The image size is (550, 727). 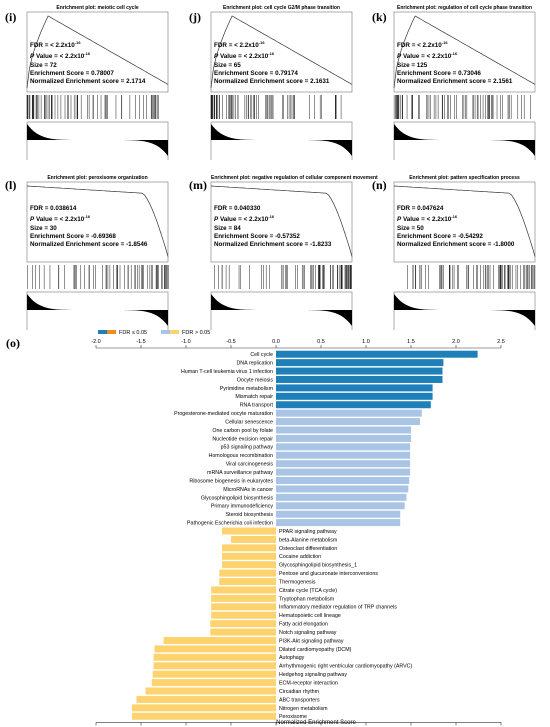 I want to click on top-tick-label: -1.0, so click(x=185, y=342).